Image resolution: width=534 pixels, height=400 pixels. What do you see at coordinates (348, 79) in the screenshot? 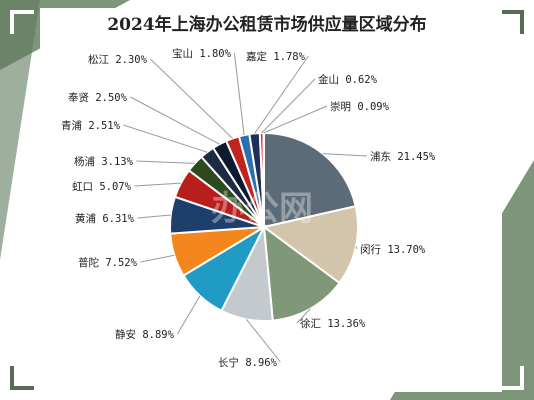
I see `slice-label-14: 金山 0.62%` at bounding box center [348, 79].